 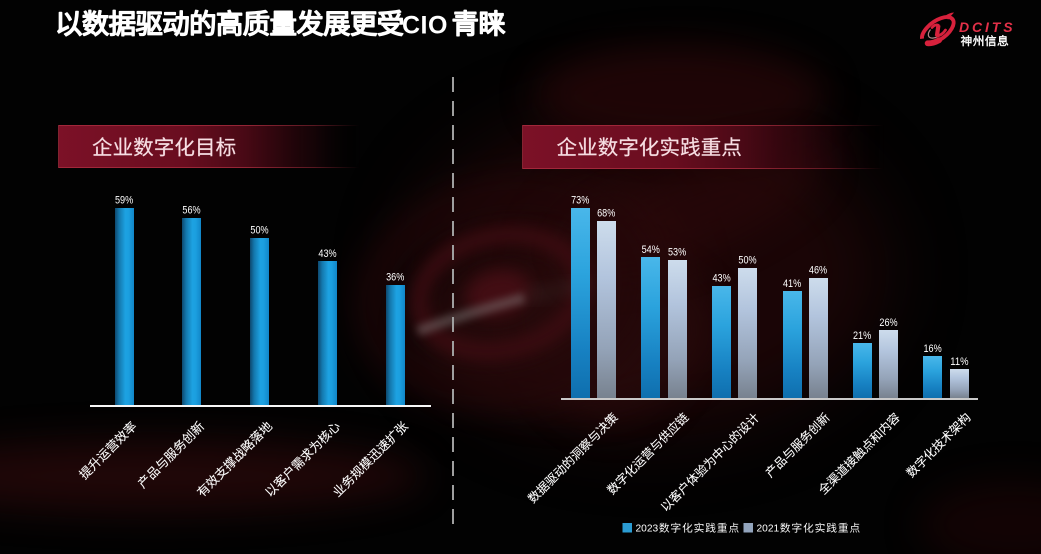 I want to click on svg-text: 73%, so click(x=580, y=200).